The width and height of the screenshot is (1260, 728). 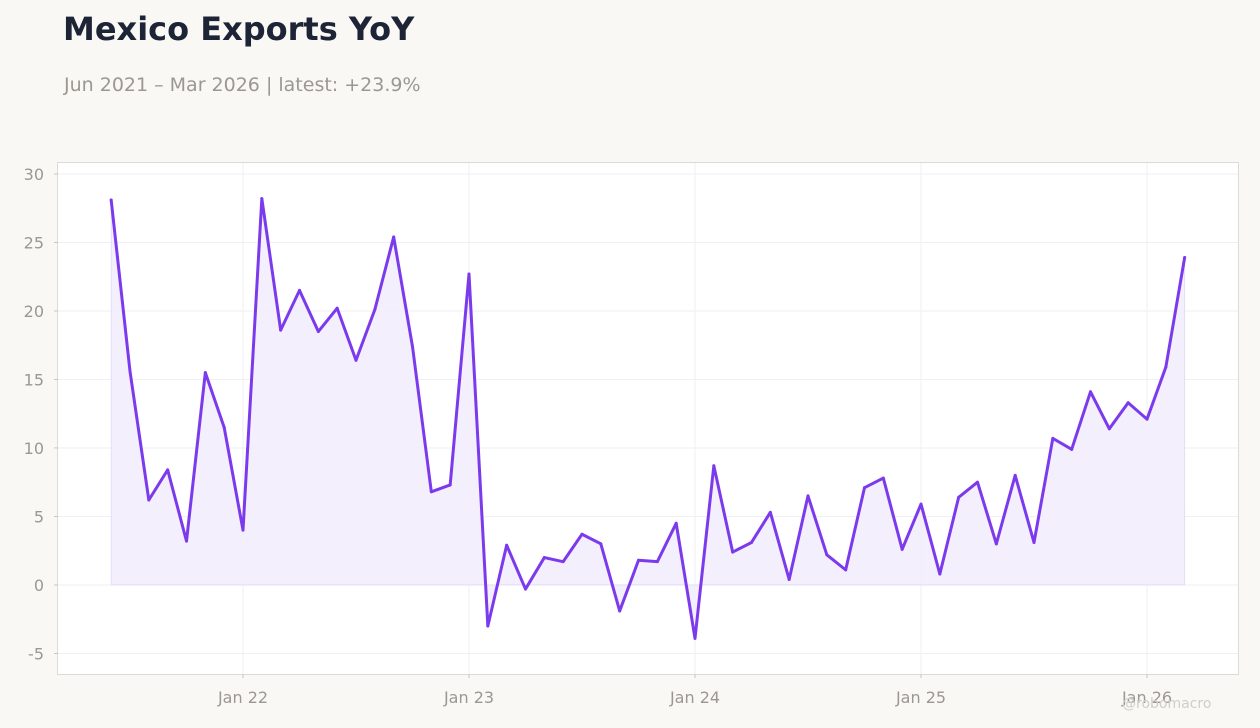 I want to click on data-point: 2024-03: 2.4, so click(x=733, y=552).